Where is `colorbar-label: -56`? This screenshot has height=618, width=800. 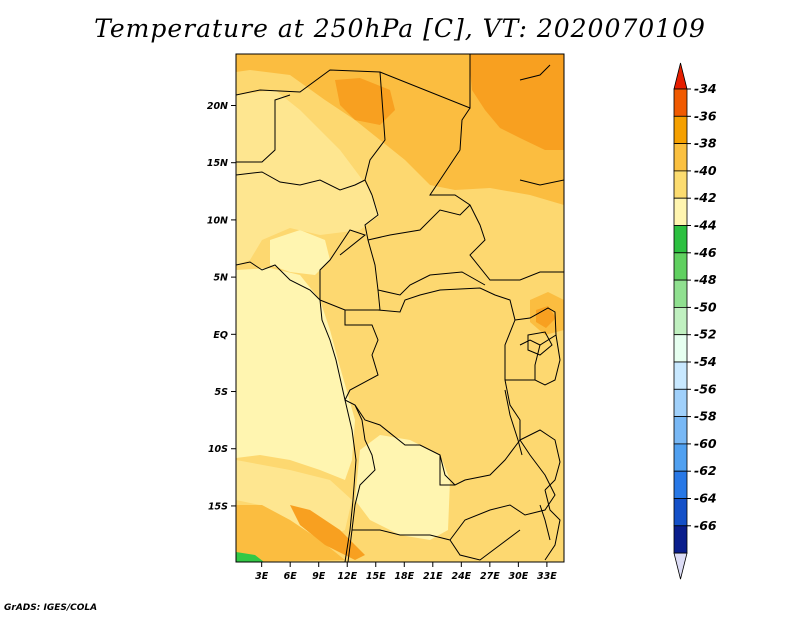 colorbar-label: -56 is located at coordinates (705, 388).